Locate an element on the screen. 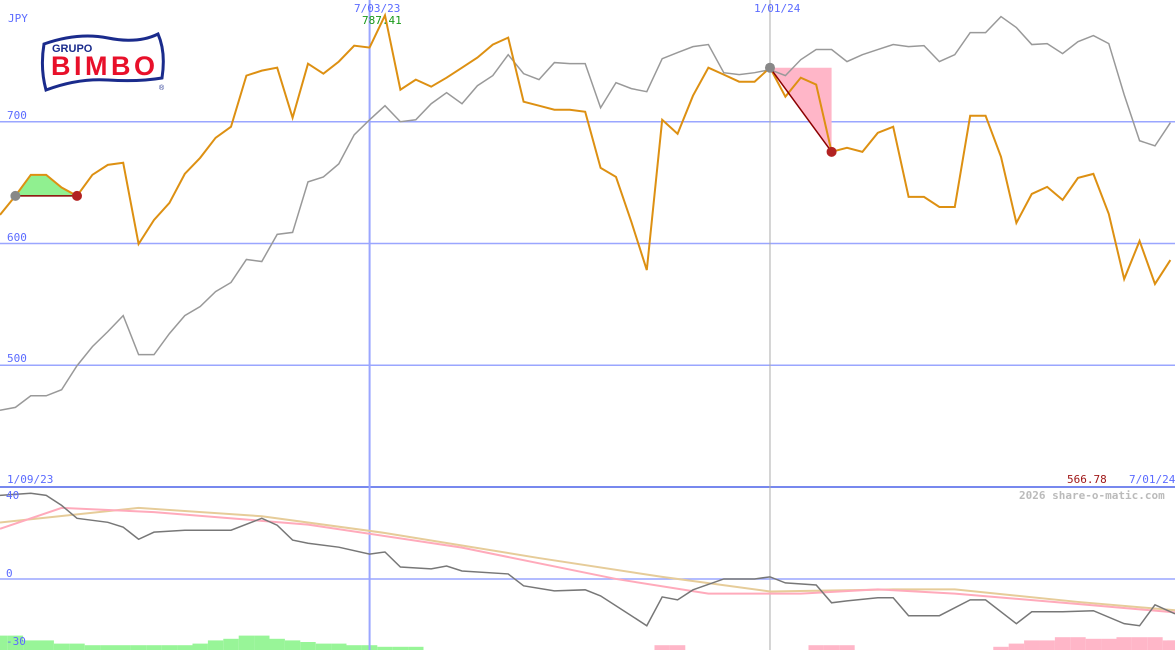  trade-fill-gain is located at coordinates (46, 185).